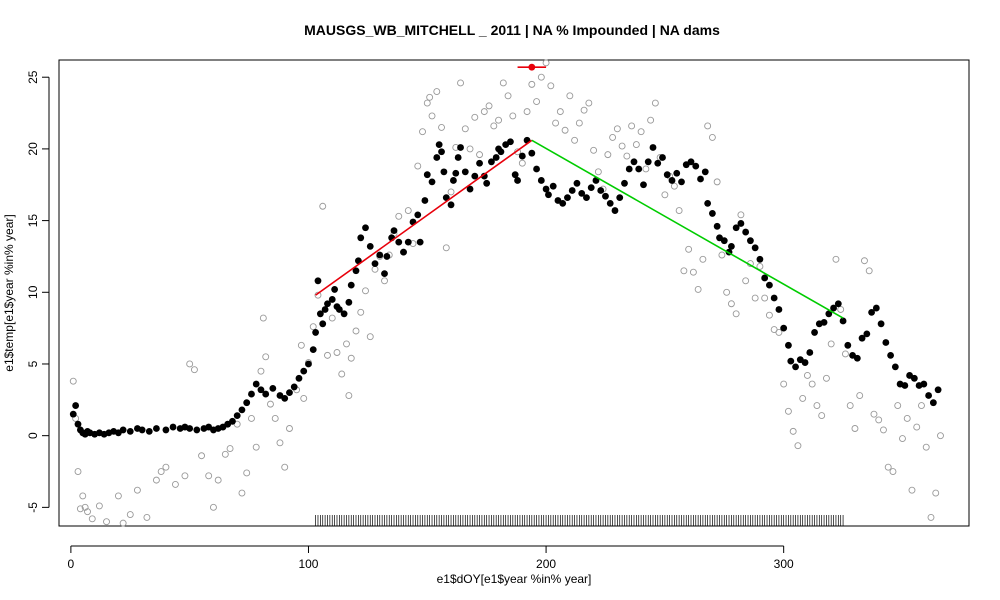 The image size is (1000, 600). Describe the element at coordinates (784, 564) in the screenshot. I see `x-tick-label: 300` at that location.